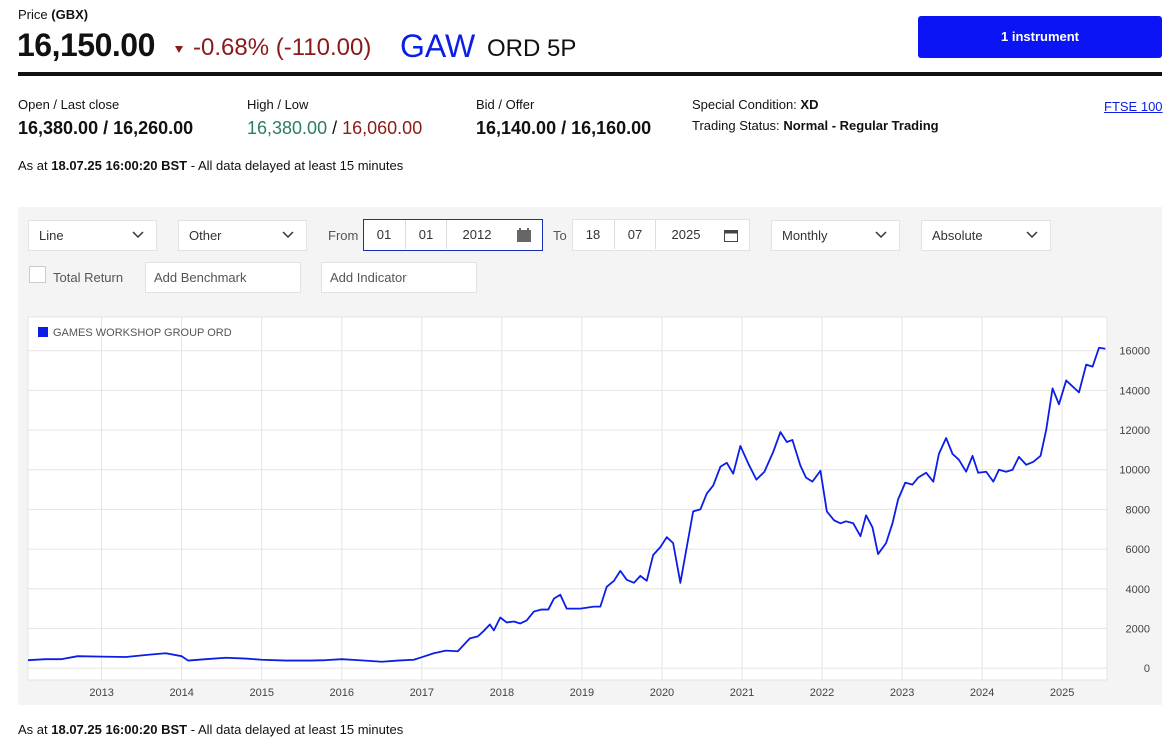 This screenshot has width=1172, height=743. Describe the element at coordinates (261, 693) in the screenshot. I see `x-tick-label: 2015` at that location.